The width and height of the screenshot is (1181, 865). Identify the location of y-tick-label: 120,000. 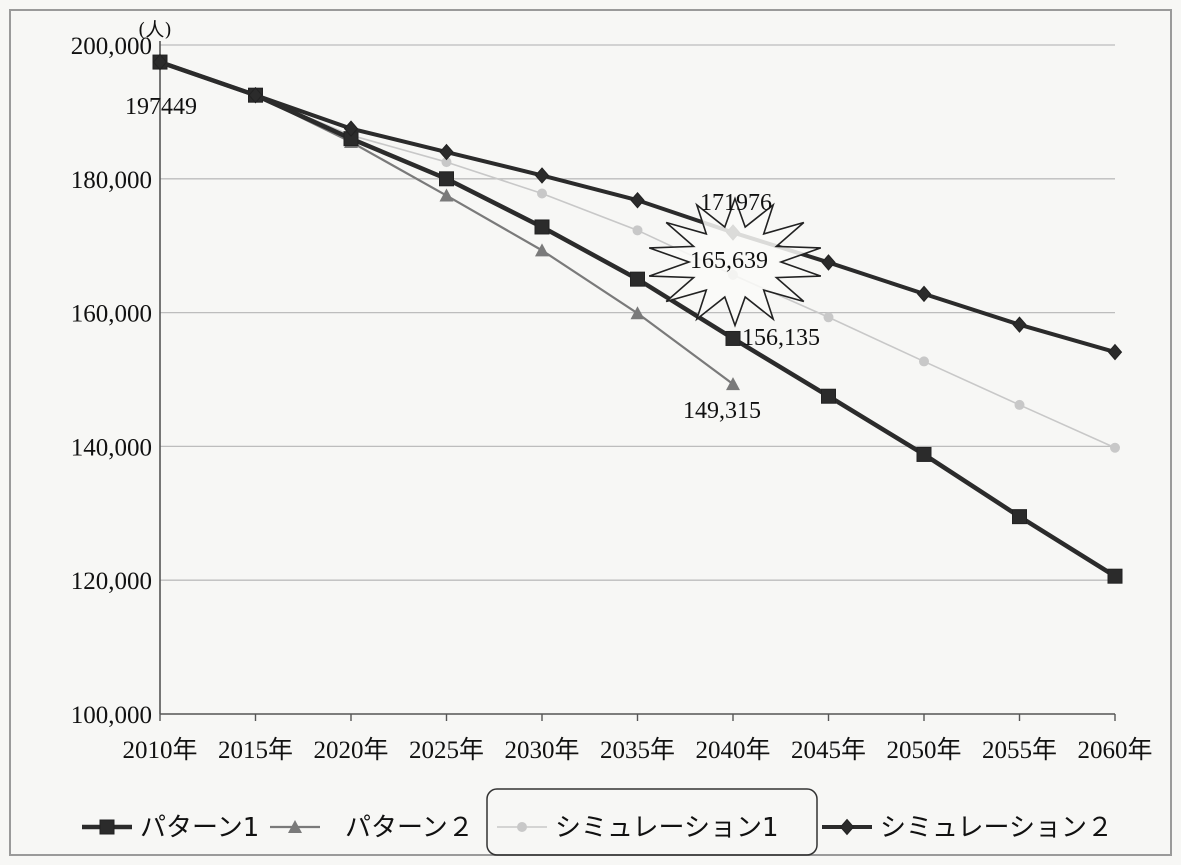
(111, 581).